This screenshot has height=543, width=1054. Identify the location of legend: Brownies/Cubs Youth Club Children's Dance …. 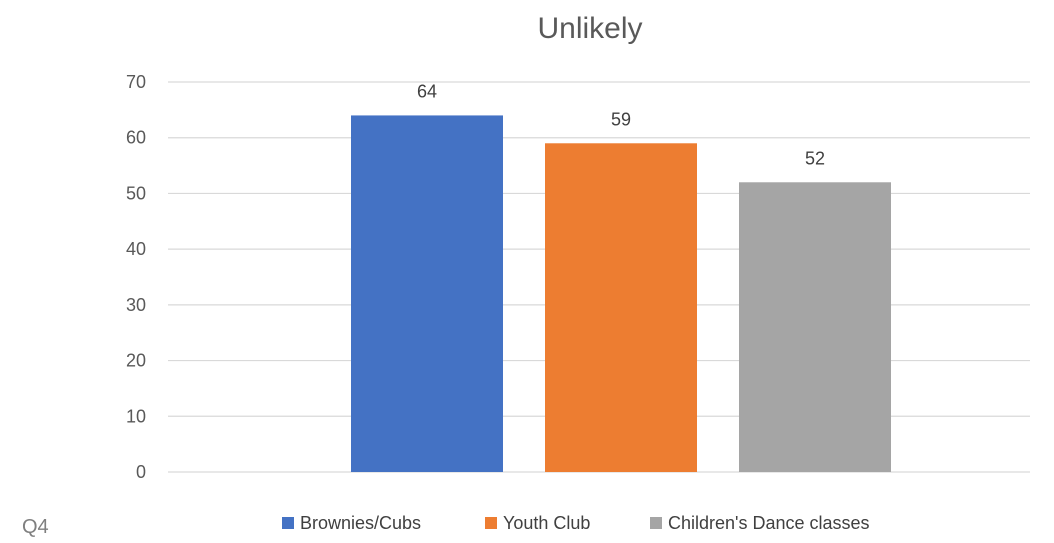
(576, 523).